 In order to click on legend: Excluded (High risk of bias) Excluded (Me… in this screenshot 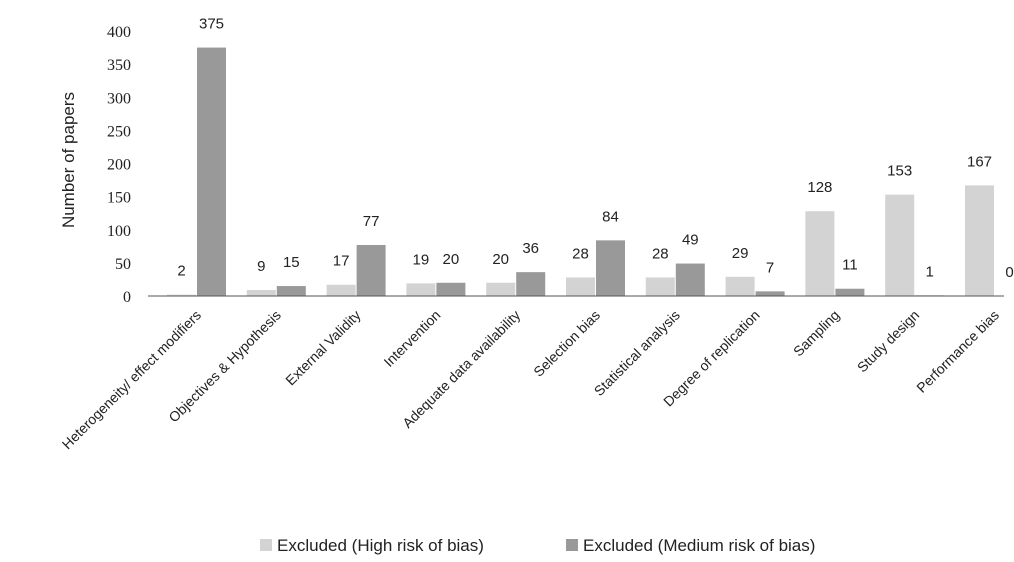, I will do `click(537, 545)`.